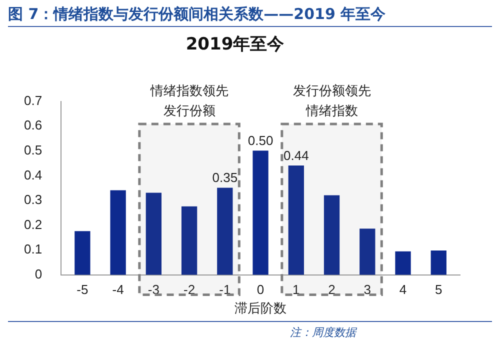  I want to click on y-tick-label: 0.7, so click(33, 100).